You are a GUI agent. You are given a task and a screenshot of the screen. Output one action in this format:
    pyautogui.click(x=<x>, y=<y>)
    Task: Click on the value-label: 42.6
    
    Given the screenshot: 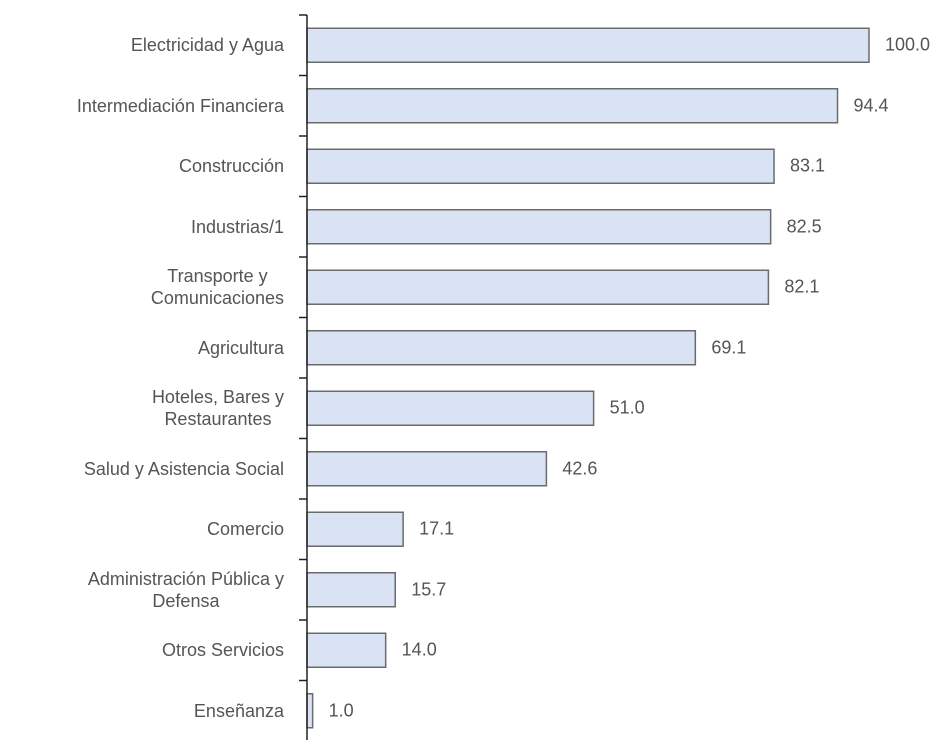 What is the action you would take?
    pyautogui.click(x=580, y=468)
    